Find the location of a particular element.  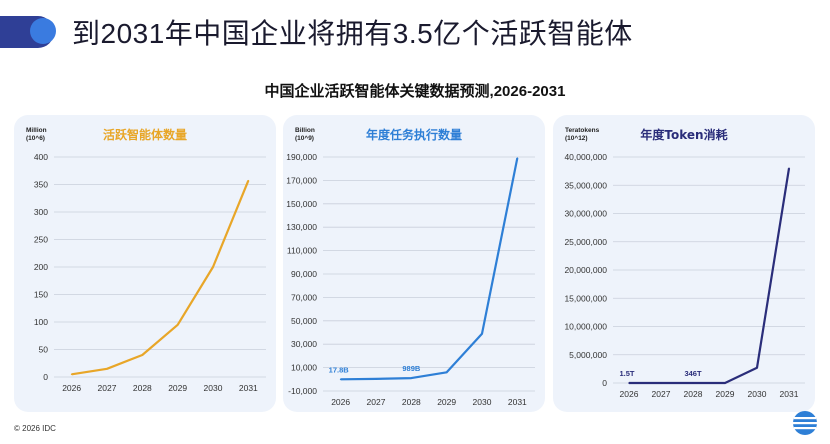

y-tick-label: 100 is located at coordinates (41, 322).